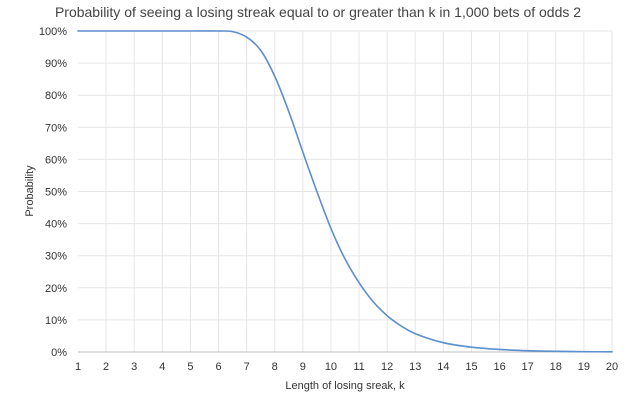 This screenshot has width=637, height=401. Describe the element at coordinates (56, 225) in the screenshot. I see `y-tick-label: 40%` at that location.